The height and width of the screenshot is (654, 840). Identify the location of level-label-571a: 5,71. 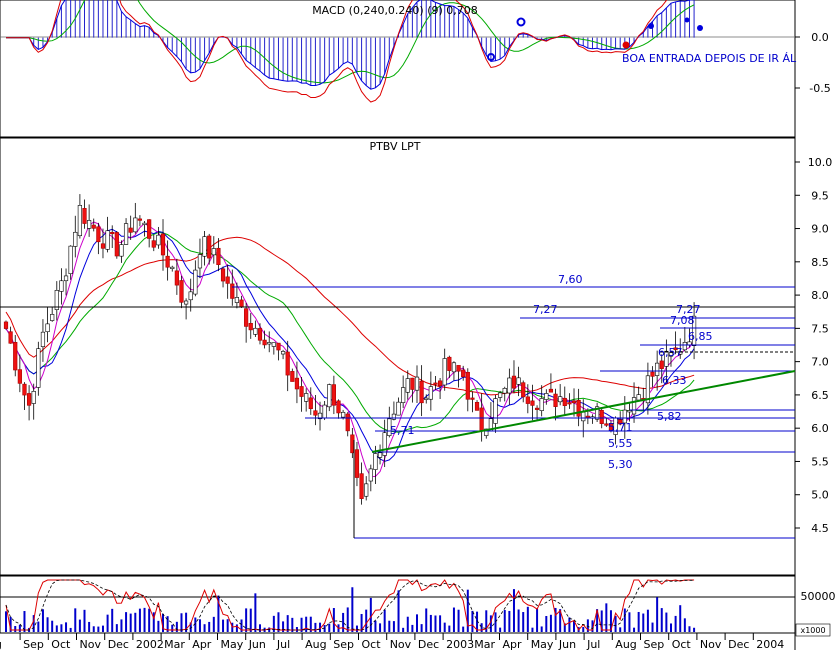
(402, 430).